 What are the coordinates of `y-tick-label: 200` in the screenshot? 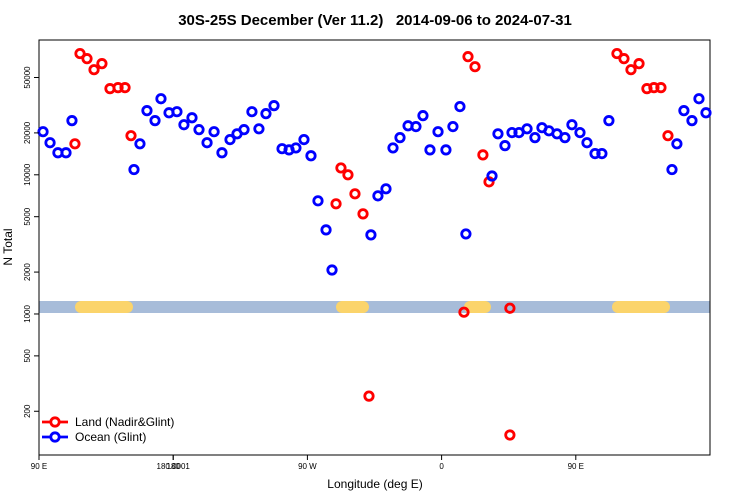 It's located at (27, 411).